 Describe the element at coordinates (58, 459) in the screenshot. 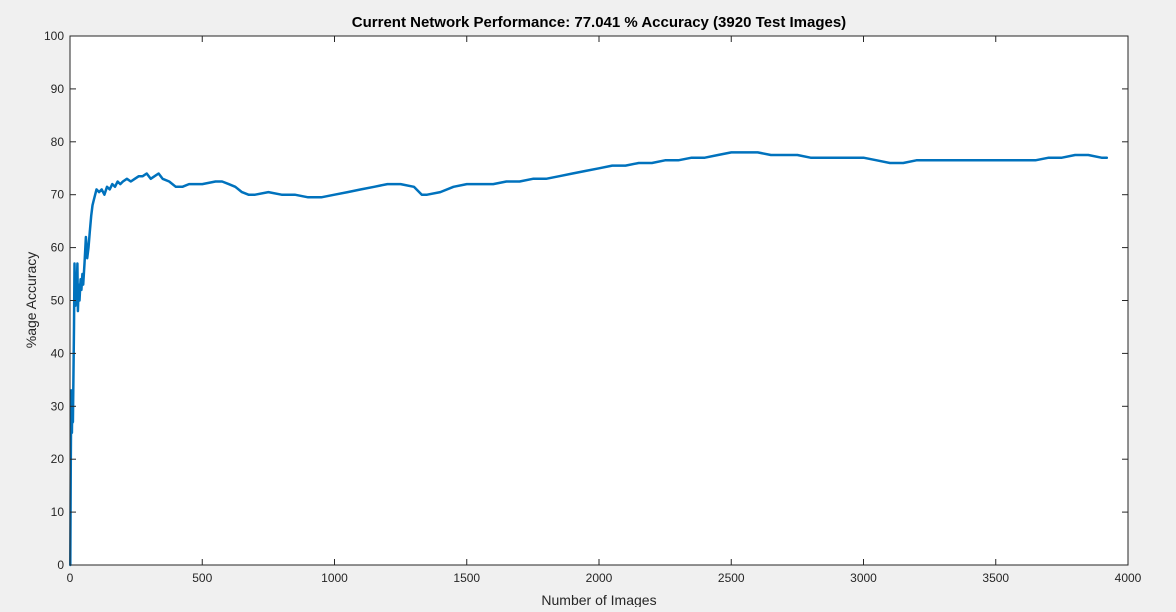

I see `y-tick-label: 20` at that location.